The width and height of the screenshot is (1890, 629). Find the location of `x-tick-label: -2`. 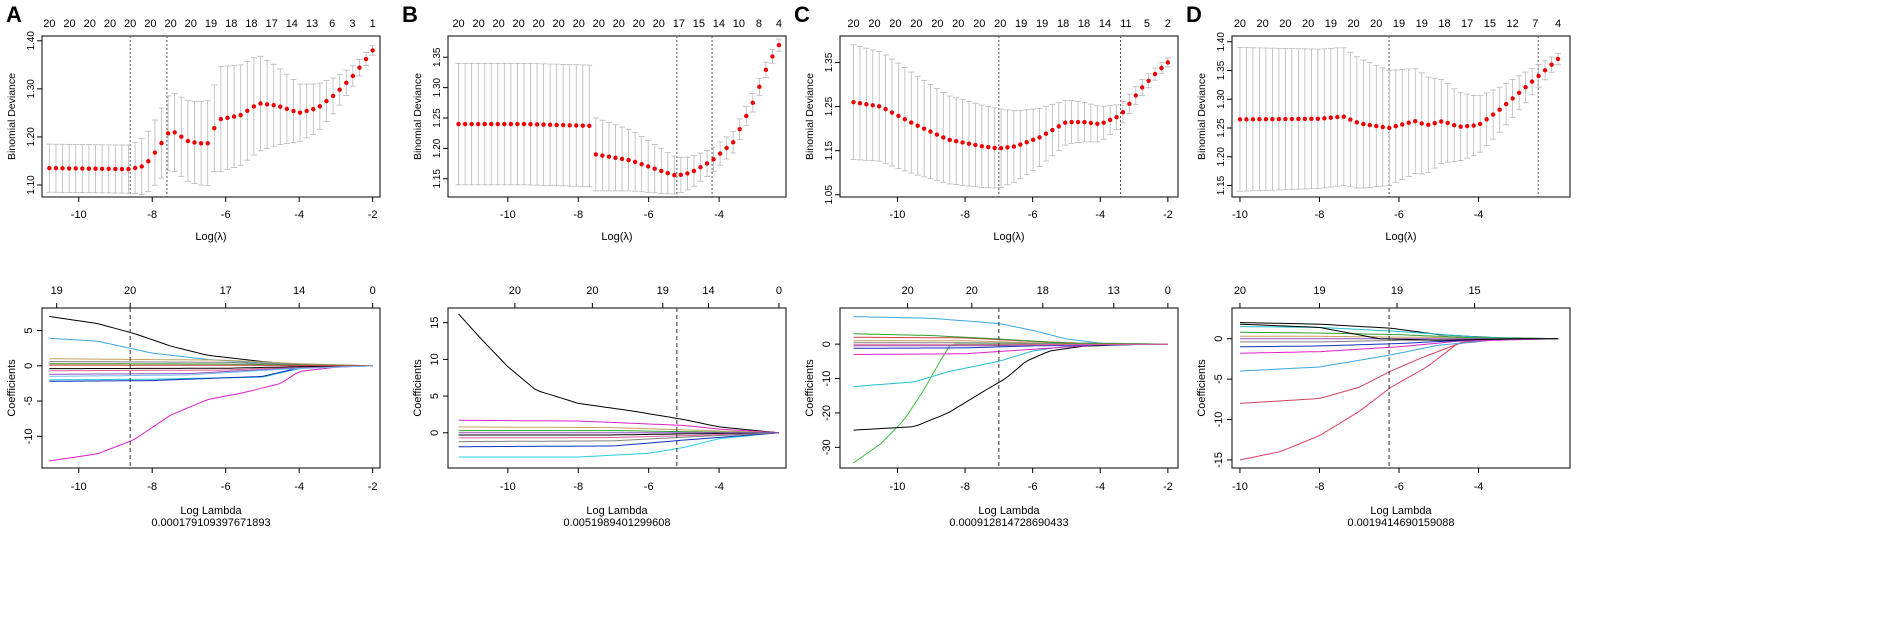

x-tick-label: -2 is located at coordinates (1168, 487).